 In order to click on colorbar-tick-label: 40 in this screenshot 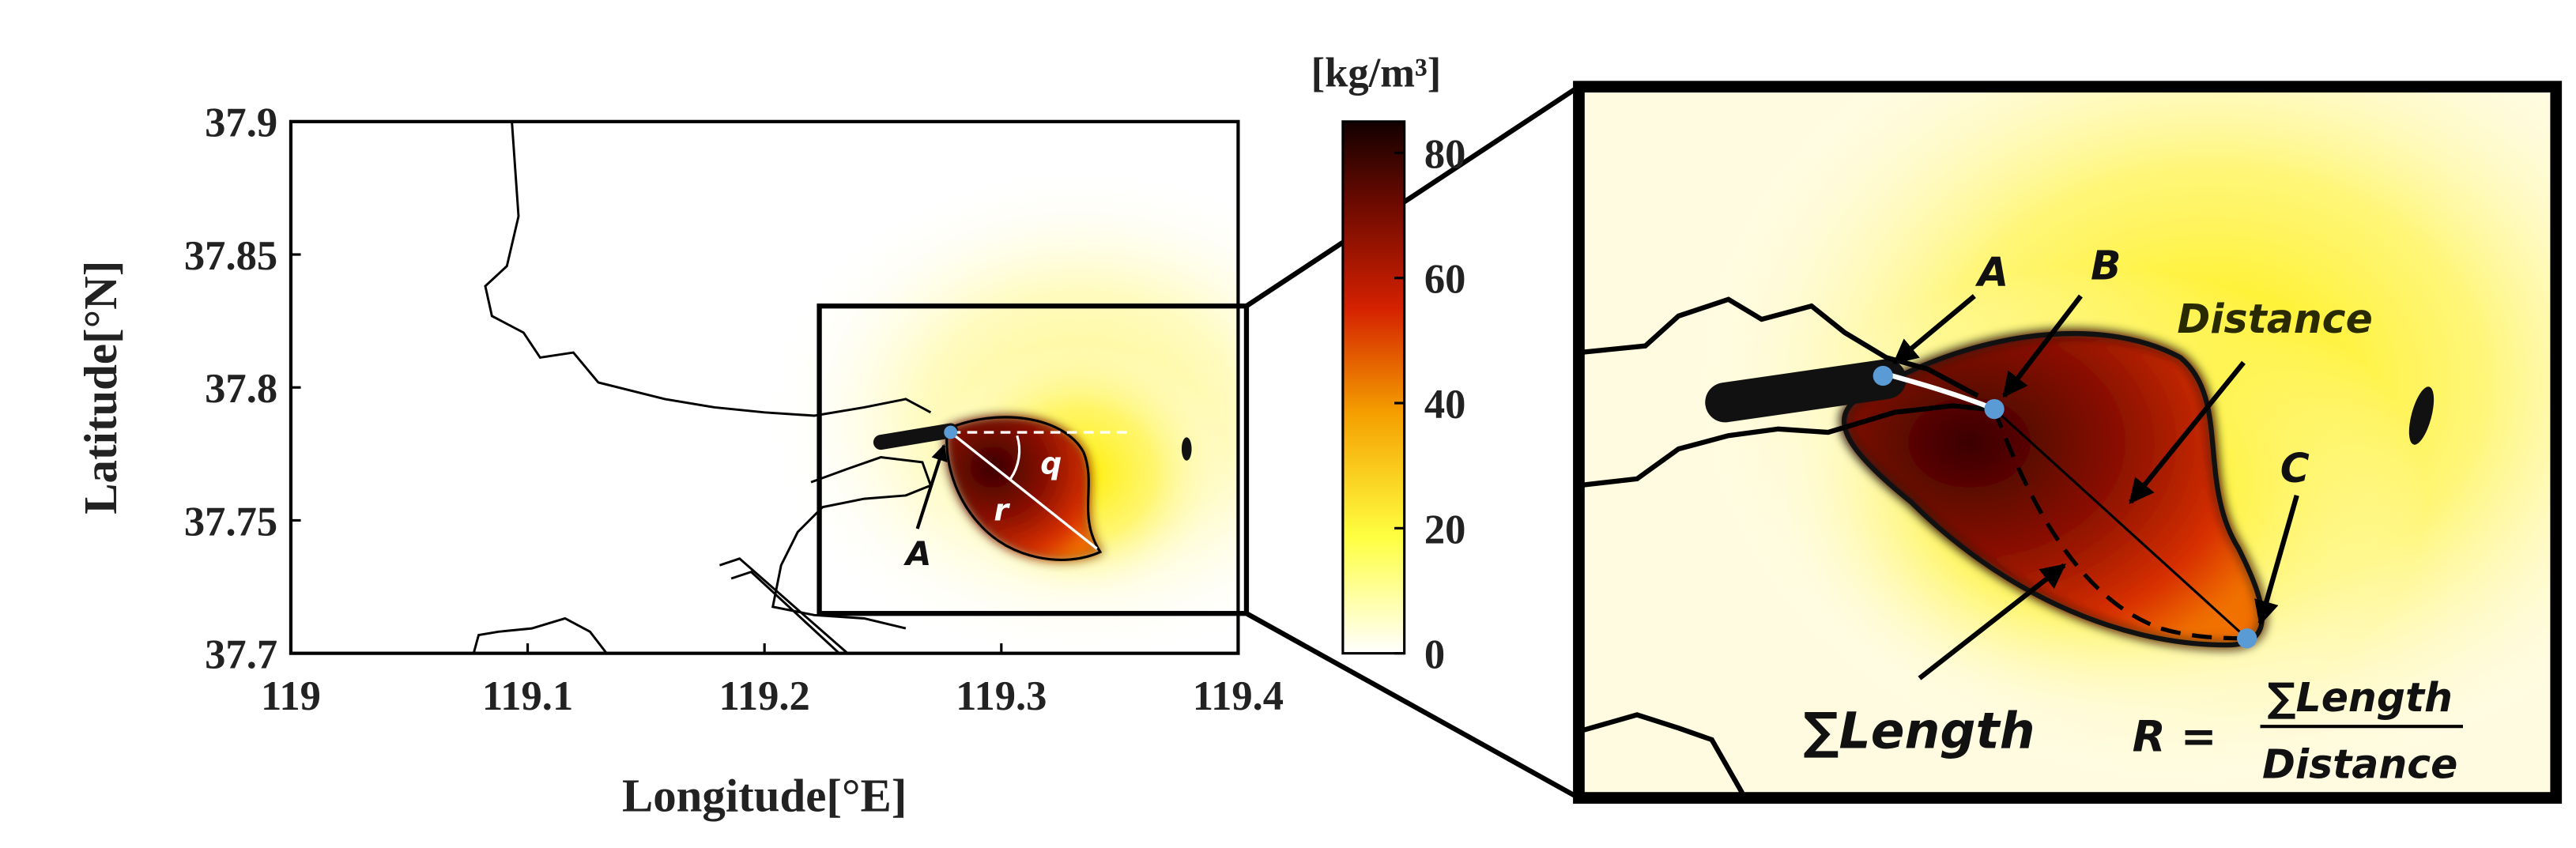, I will do `click(1445, 405)`.